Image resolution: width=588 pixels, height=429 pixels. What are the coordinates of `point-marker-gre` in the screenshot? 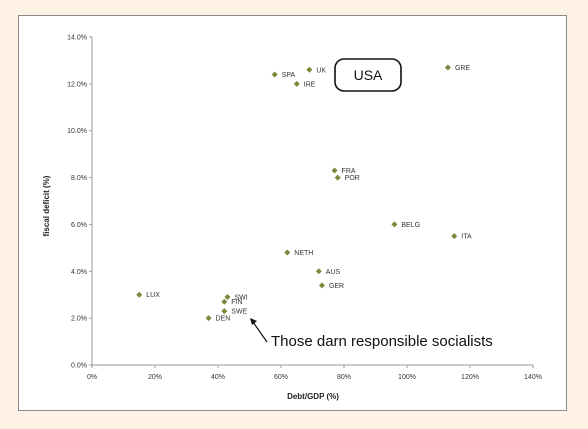 It's located at (447, 67).